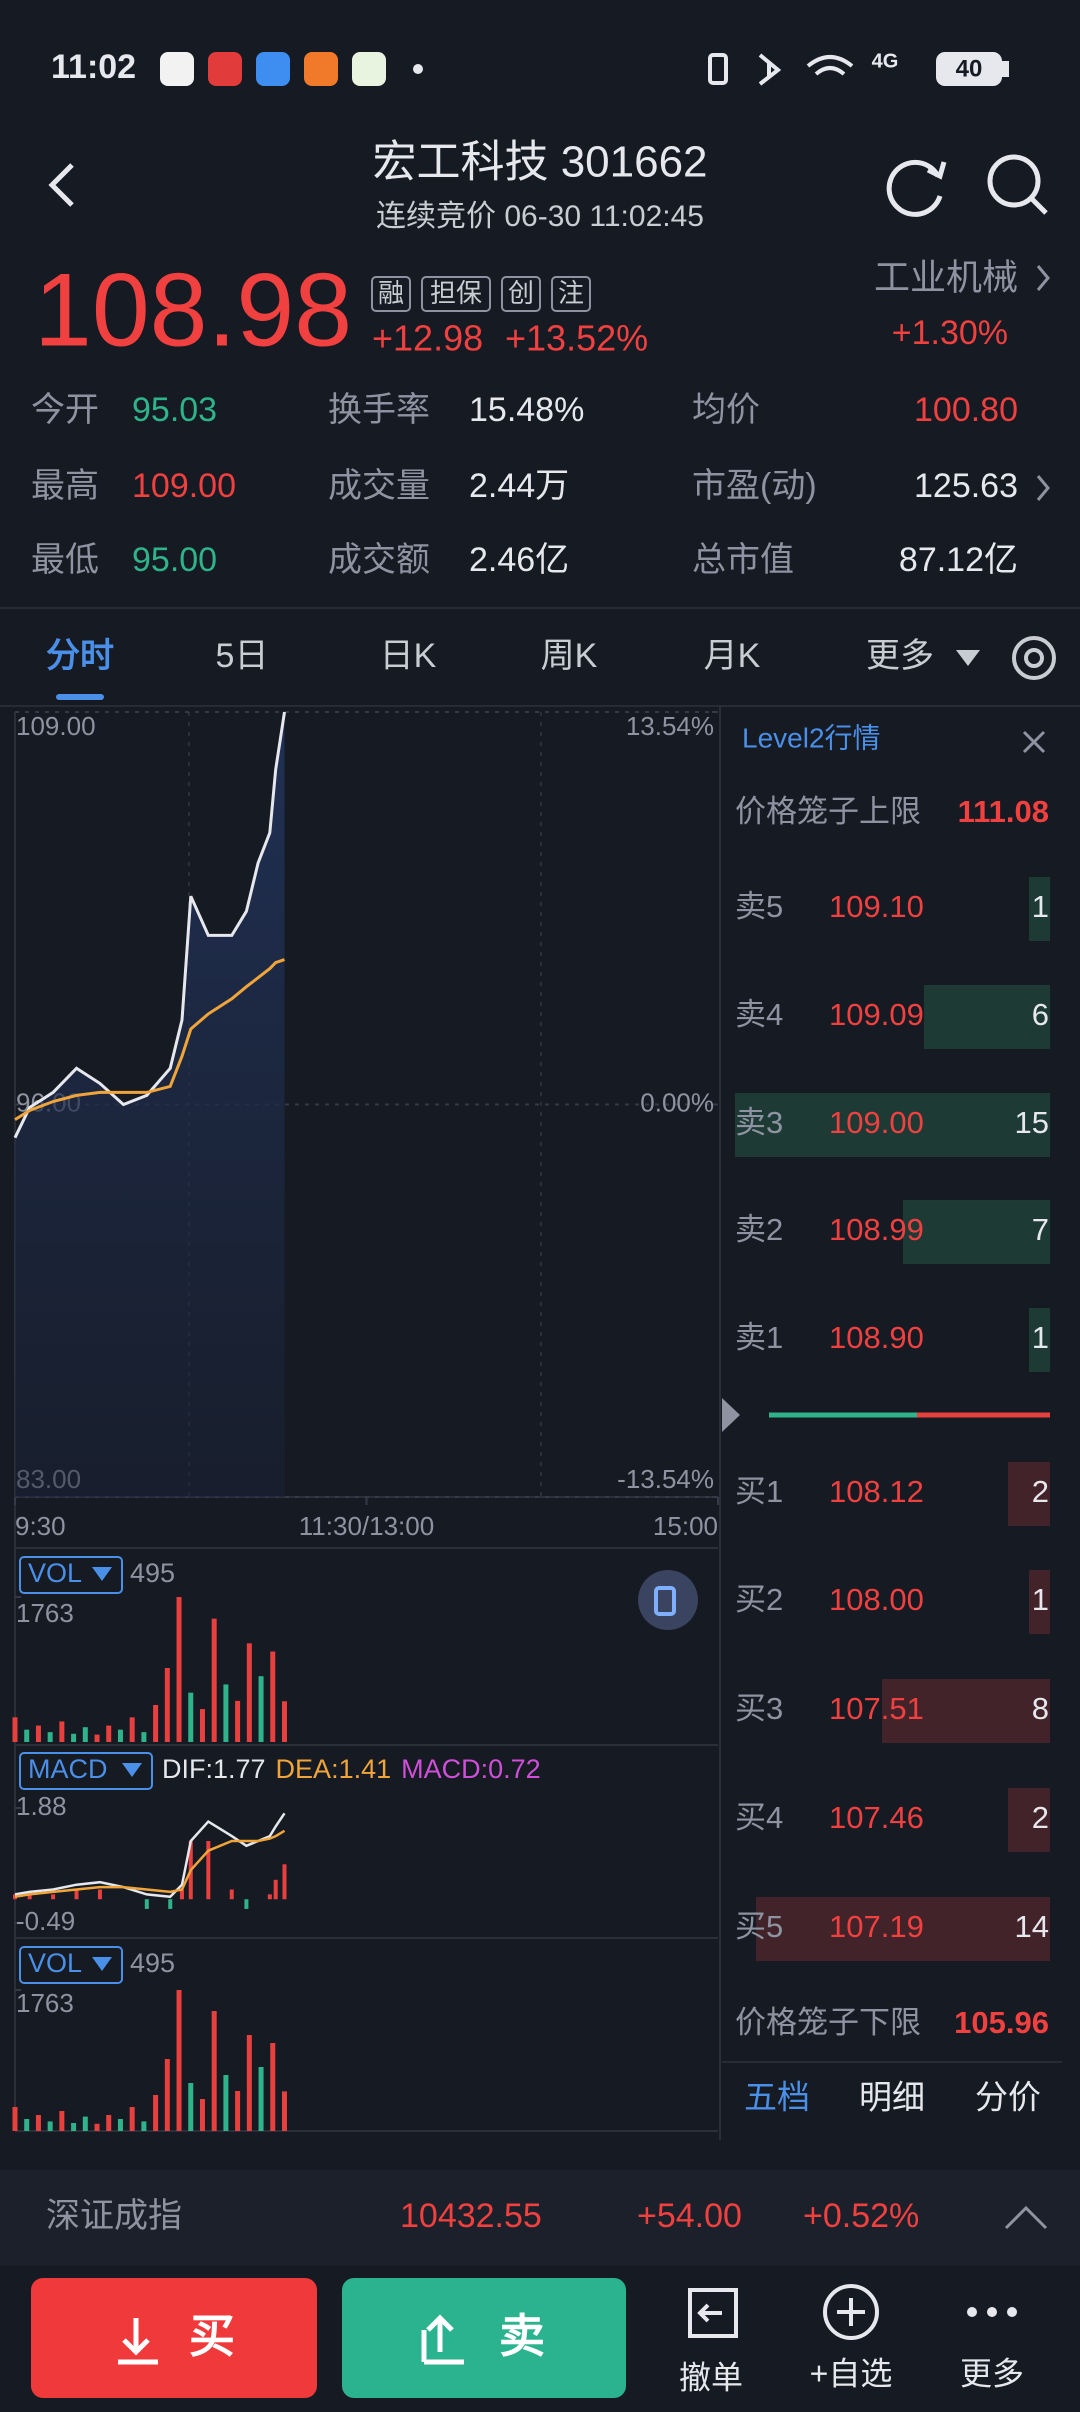 This screenshot has height=2412, width=1080. I want to click on order-price: 109.00, so click(876, 1122).